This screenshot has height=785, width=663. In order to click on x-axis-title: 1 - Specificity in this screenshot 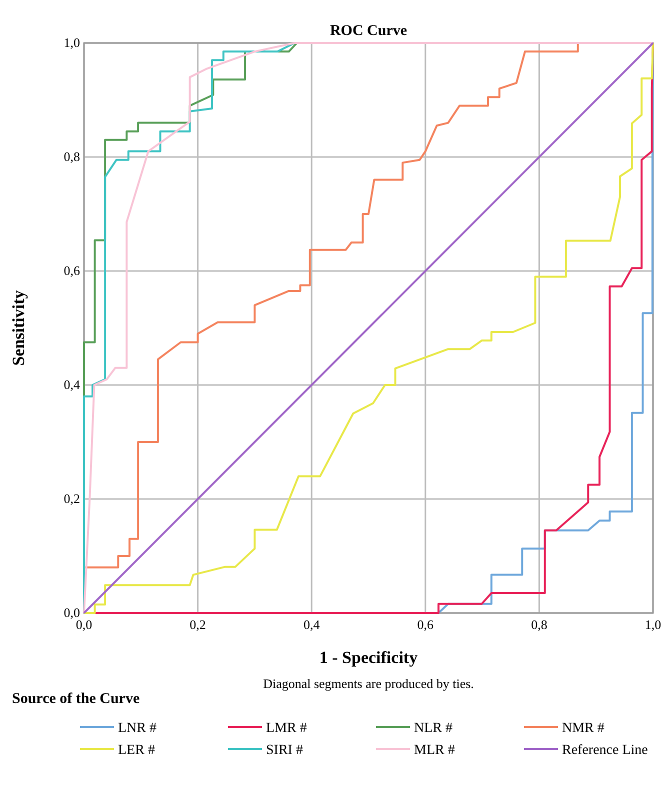, I will do `click(368, 657)`.